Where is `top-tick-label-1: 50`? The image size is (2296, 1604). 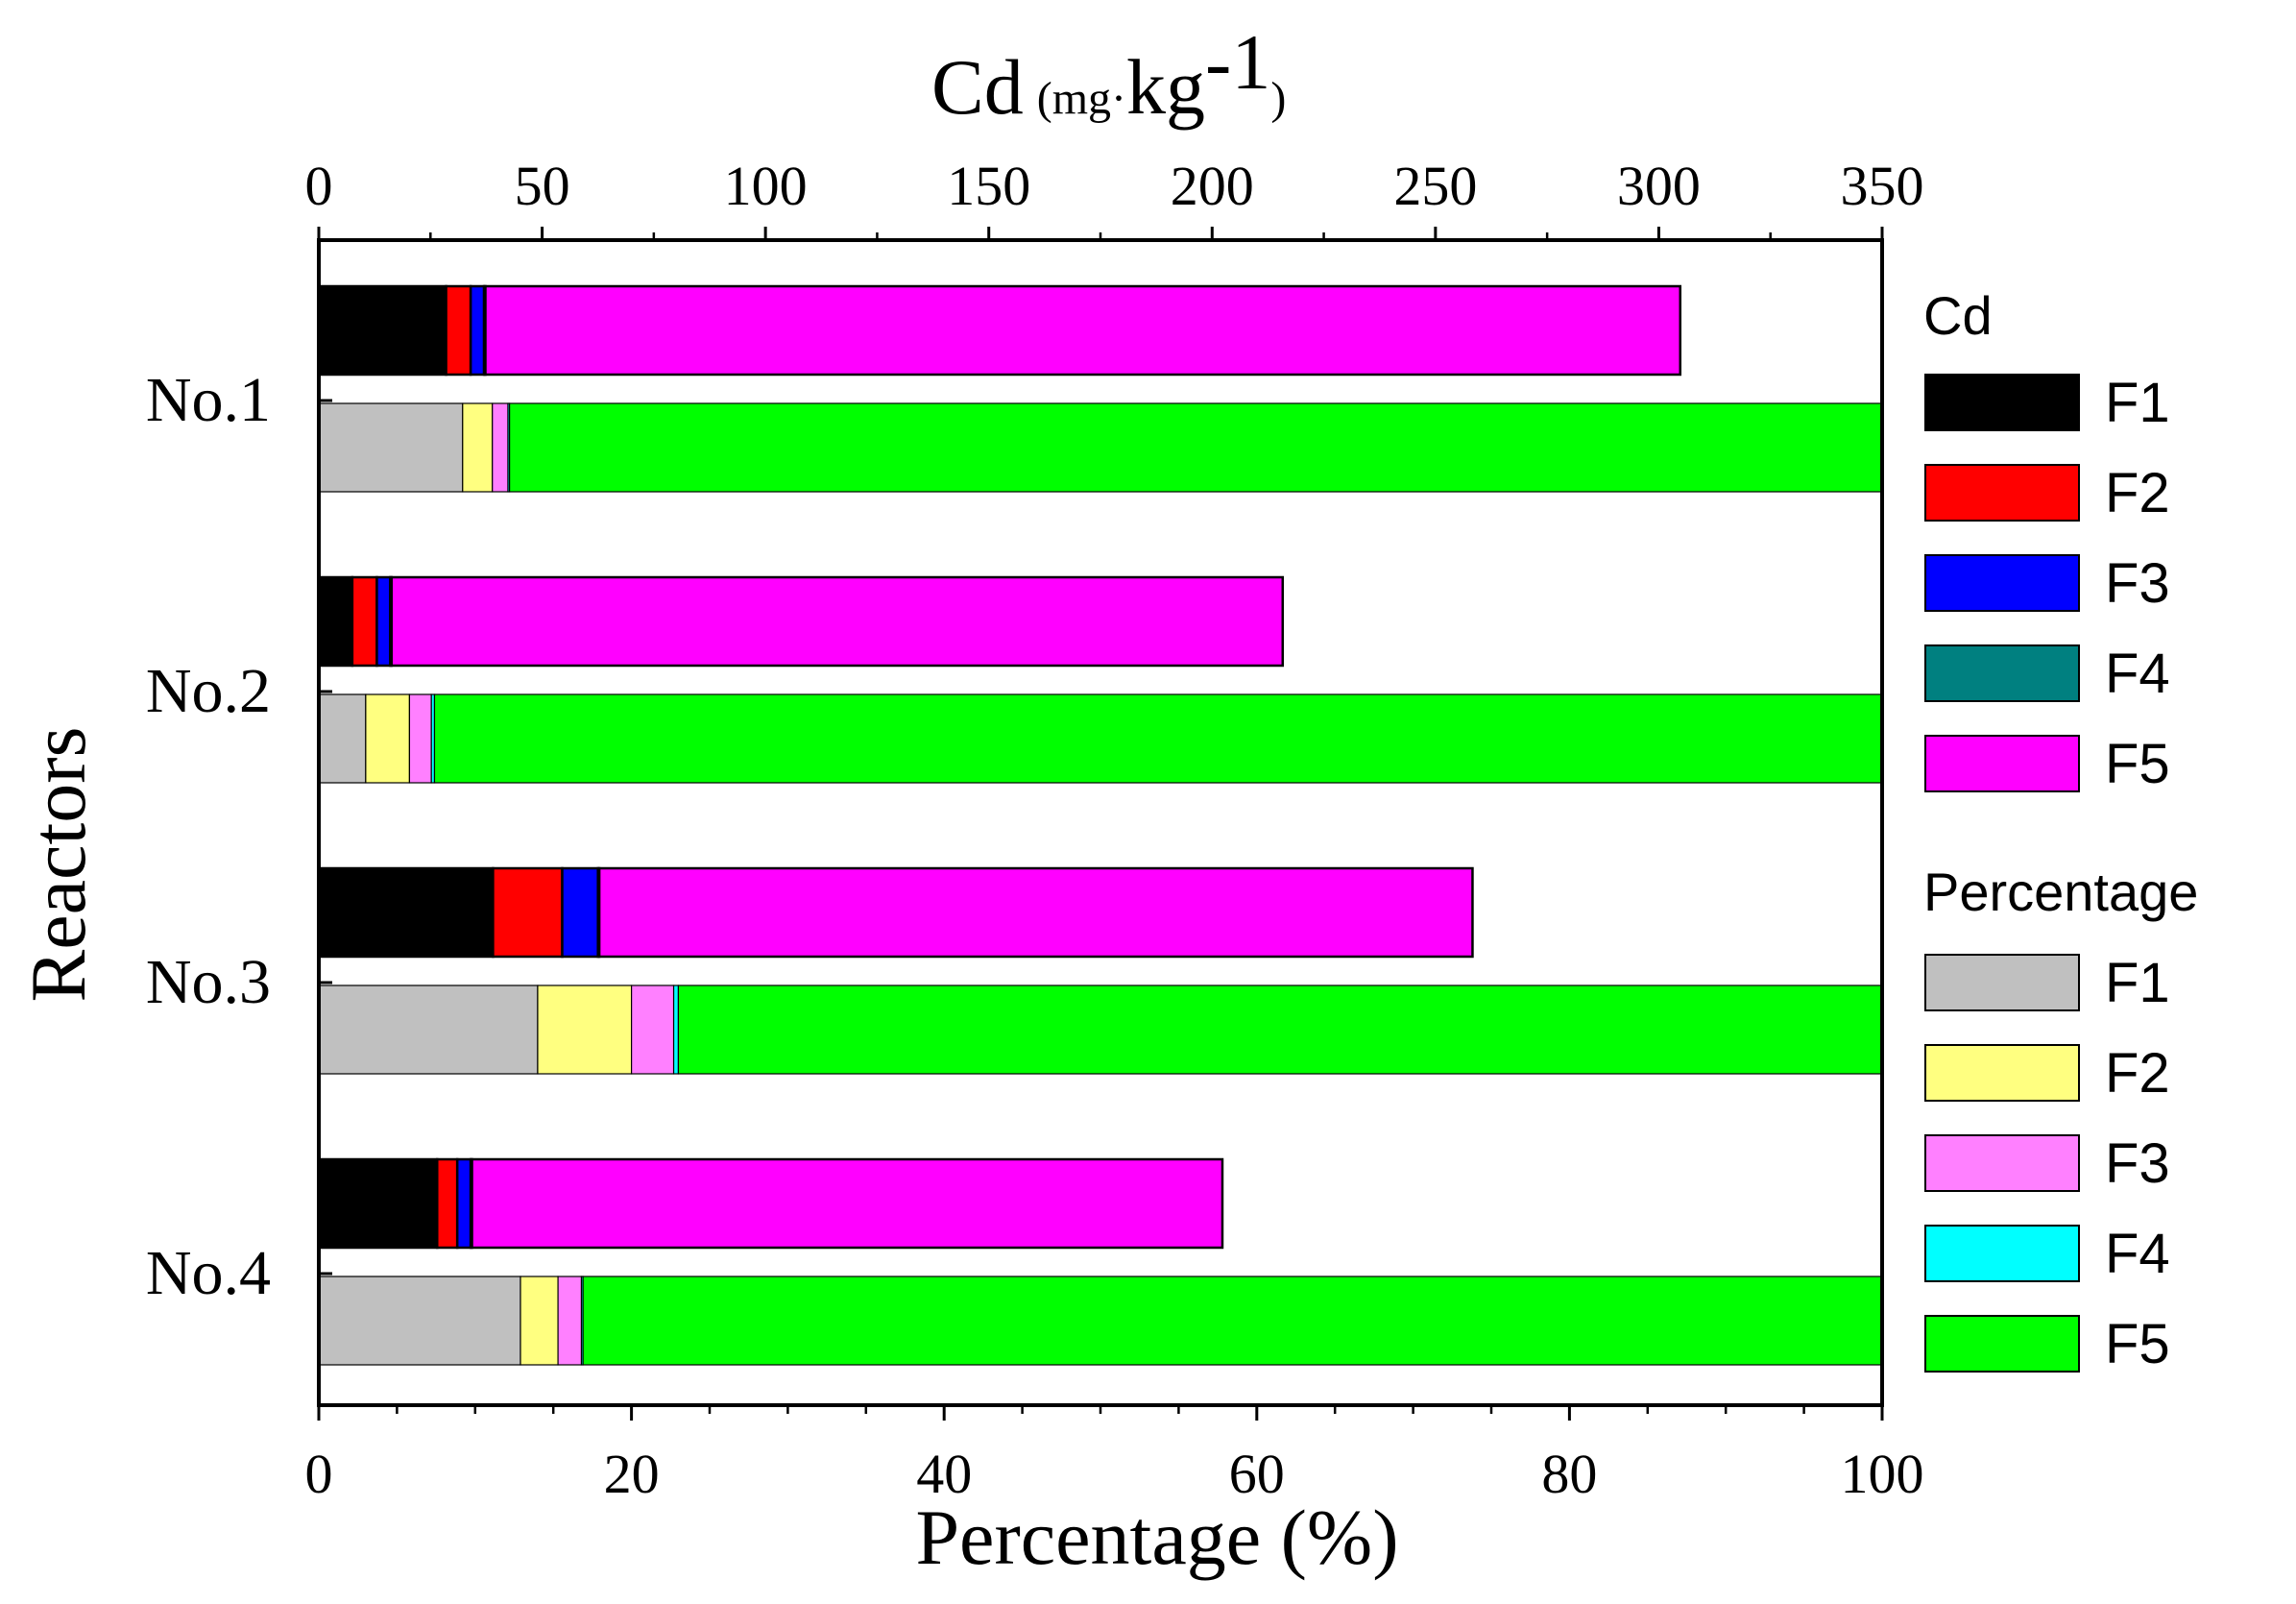
top-tick-label-1: 50 is located at coordinates (542, 186).